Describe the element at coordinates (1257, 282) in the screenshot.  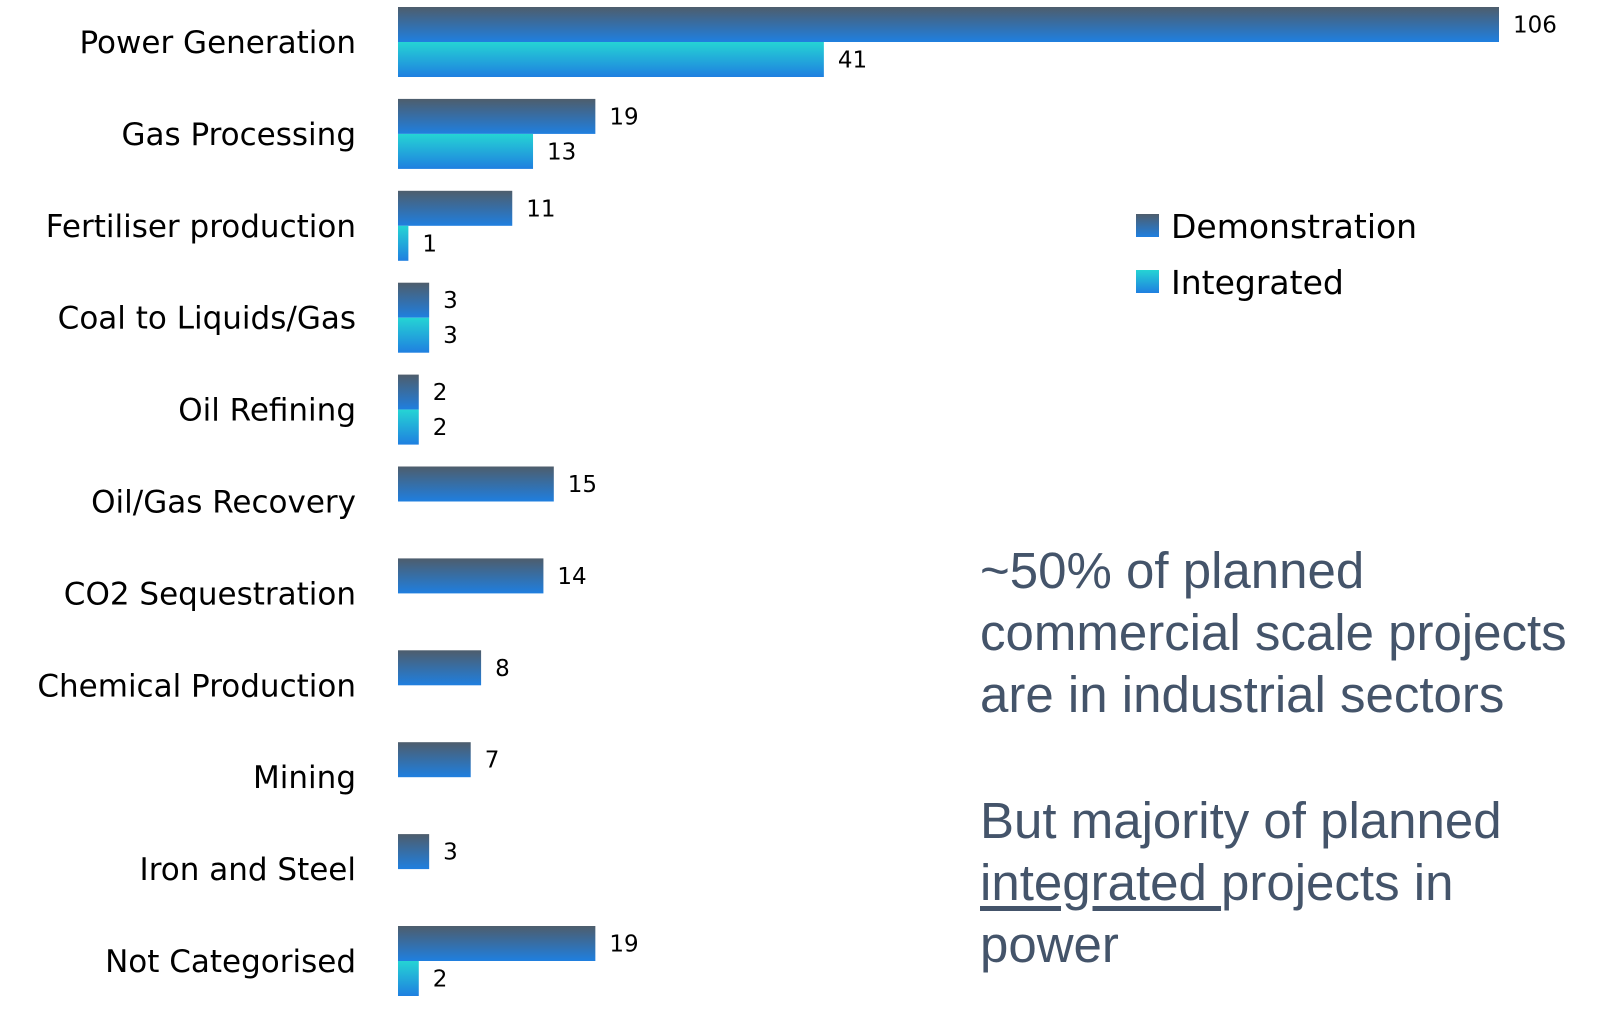
I see `legend-label: Integrated` at that location.